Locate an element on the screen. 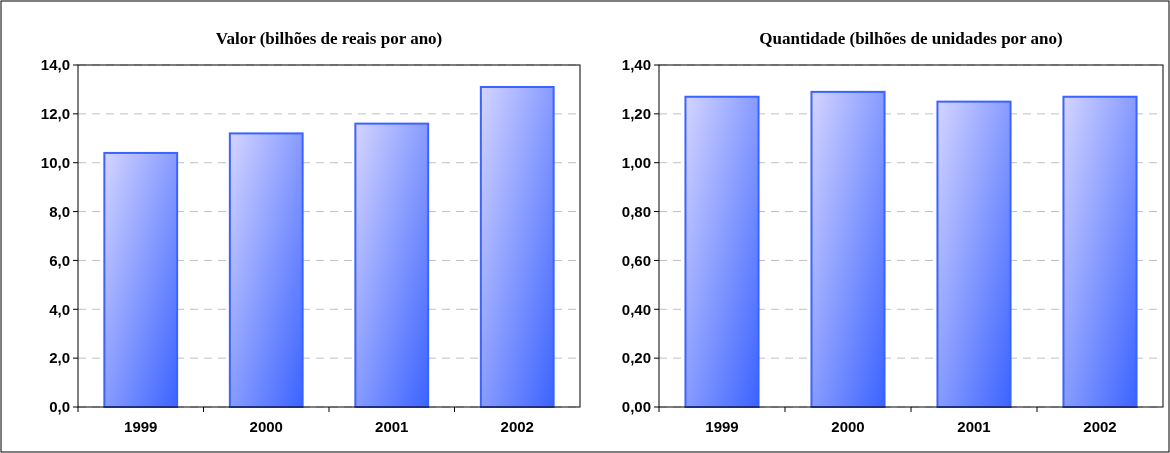  y-tick-label: 0,80 is located at coordinates (636, 211).